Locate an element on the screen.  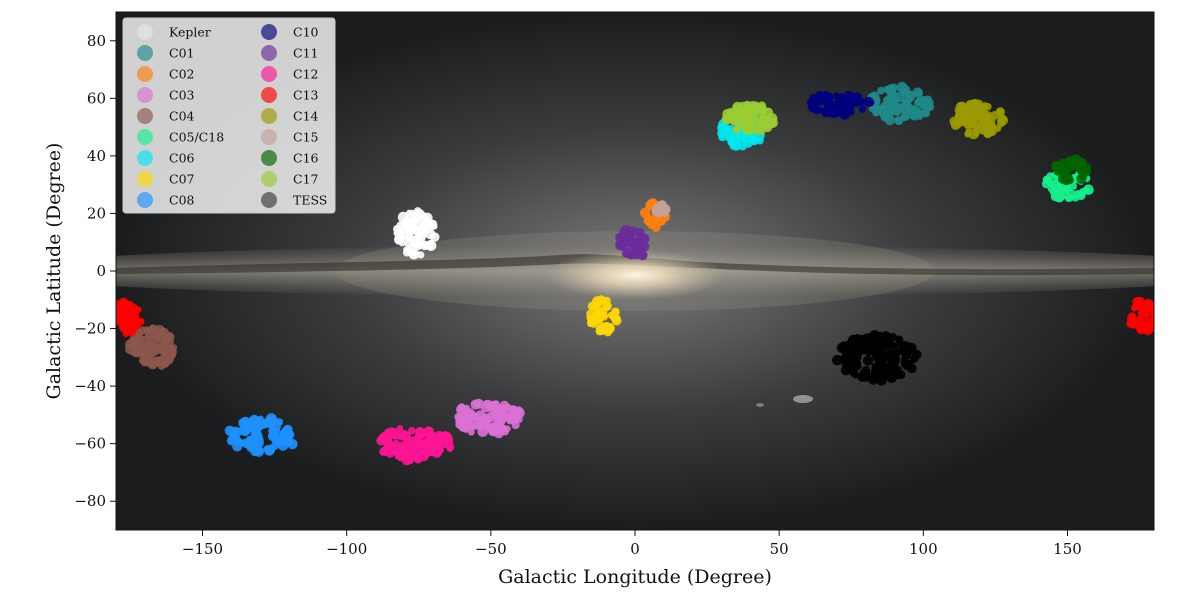
y-tick-label: −20 is located at coordinates (90, 329).